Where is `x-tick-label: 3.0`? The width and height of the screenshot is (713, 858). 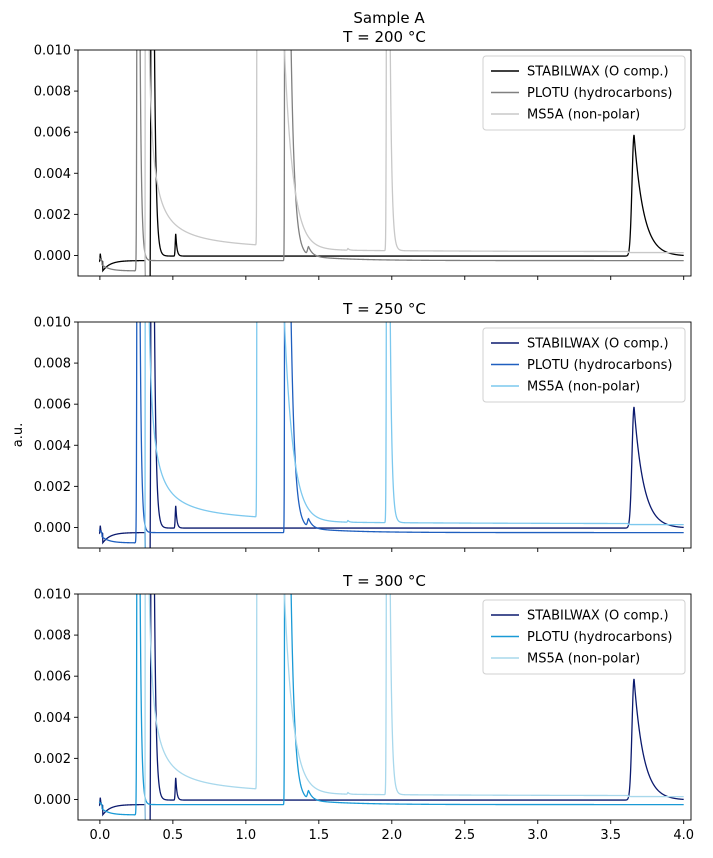
x-tick-label: 3.0 is located at coordinates (537, 835).